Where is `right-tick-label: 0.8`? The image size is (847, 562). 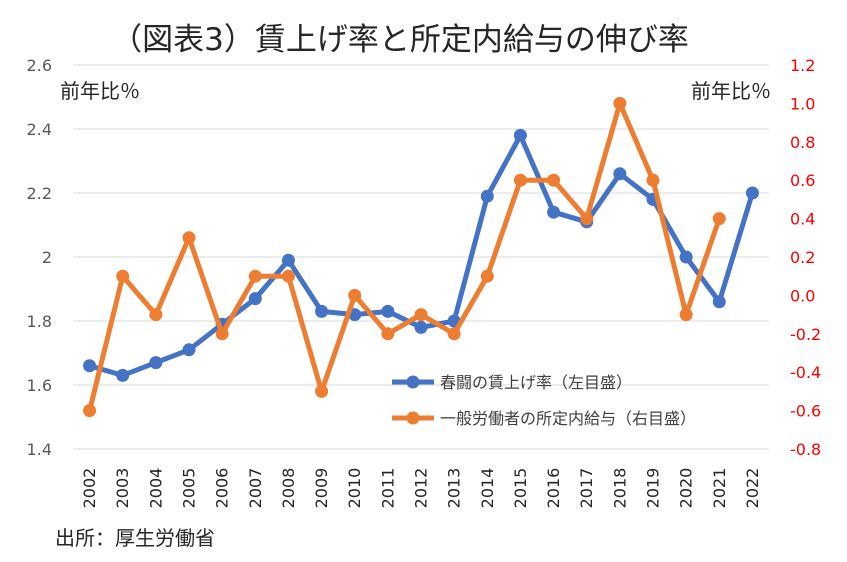 right-tick-label: 0.8 is located at coordinates (802, 142).